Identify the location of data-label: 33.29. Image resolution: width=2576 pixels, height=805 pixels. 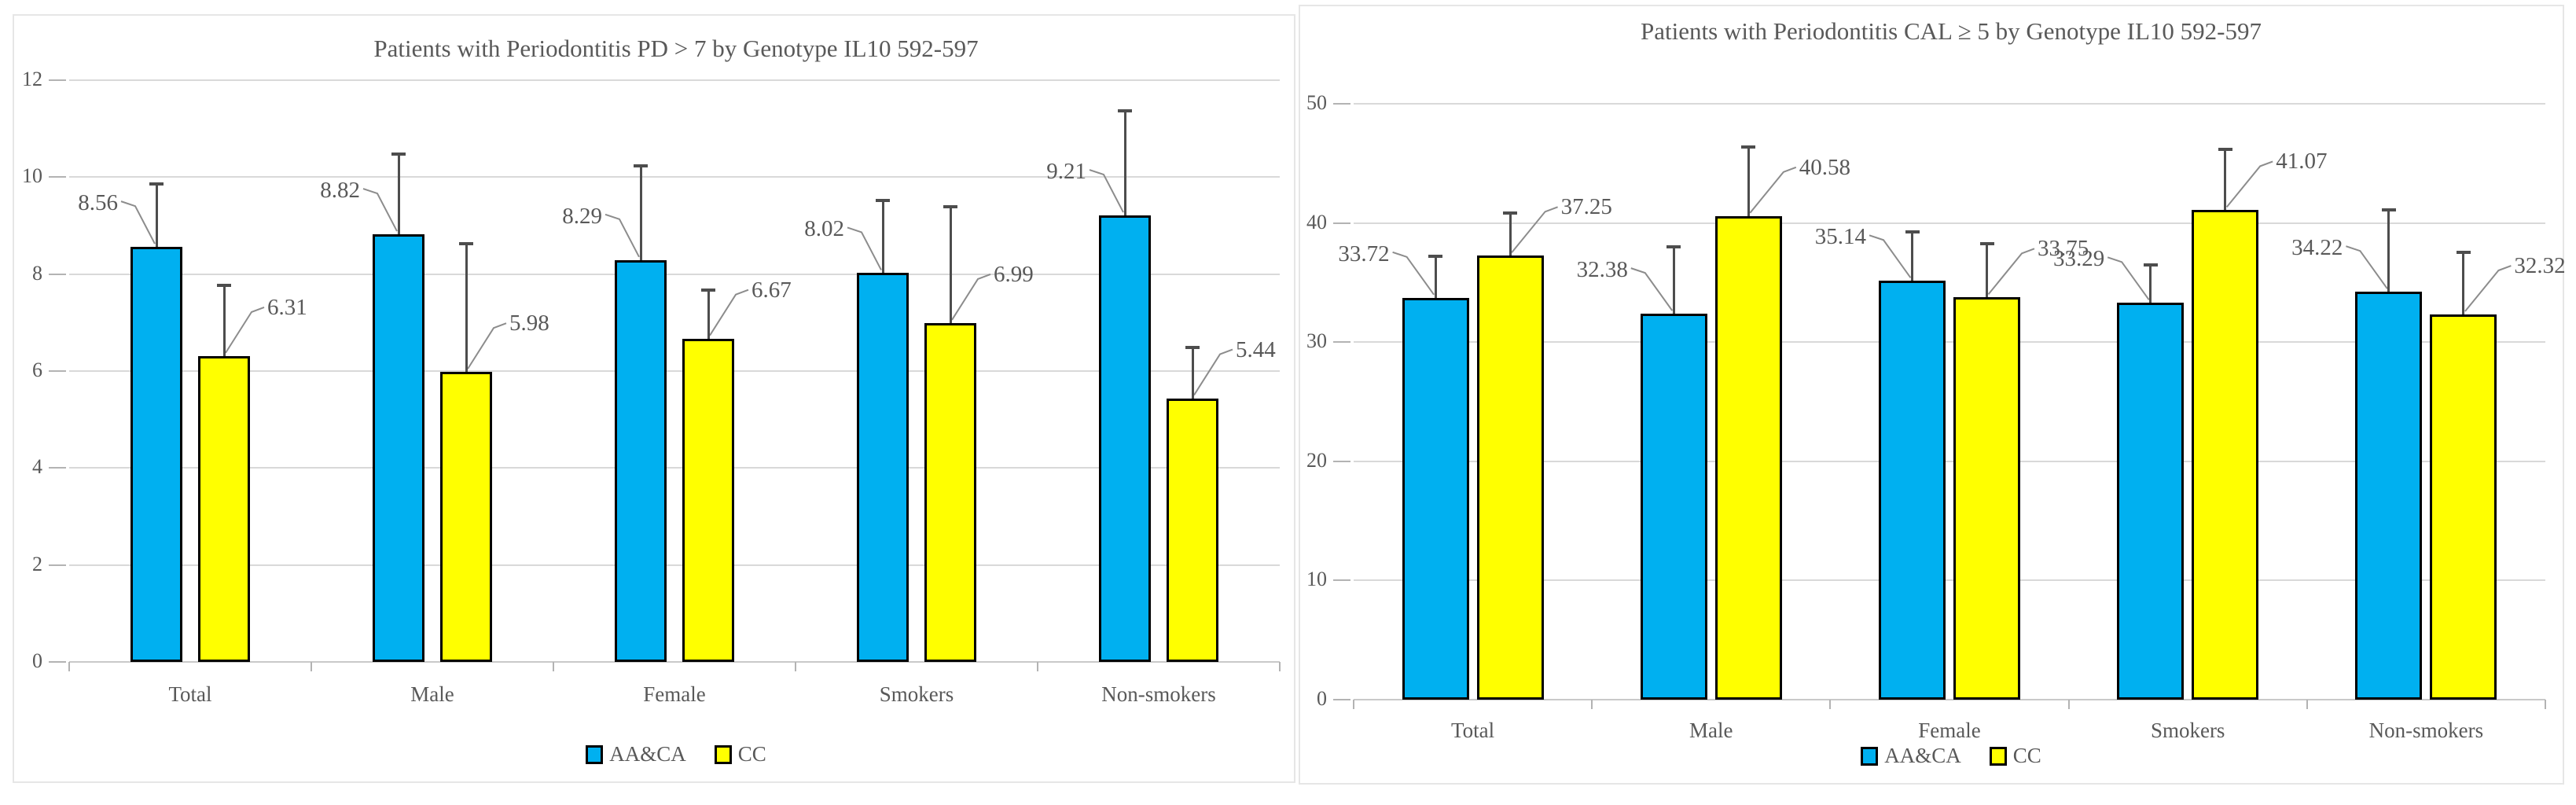
(2078, 259).